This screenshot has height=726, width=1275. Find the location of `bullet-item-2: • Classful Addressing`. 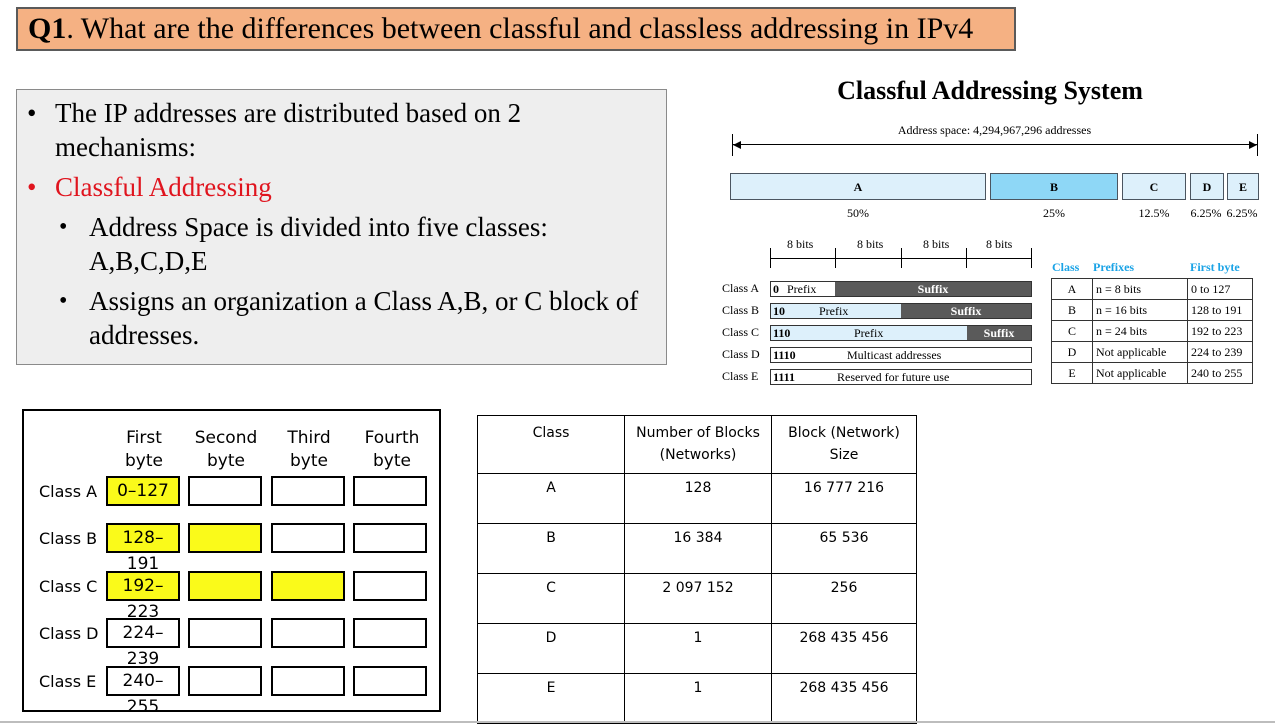

bullet-item-2: • Classful Addressing is located at coordinates (149, 187).